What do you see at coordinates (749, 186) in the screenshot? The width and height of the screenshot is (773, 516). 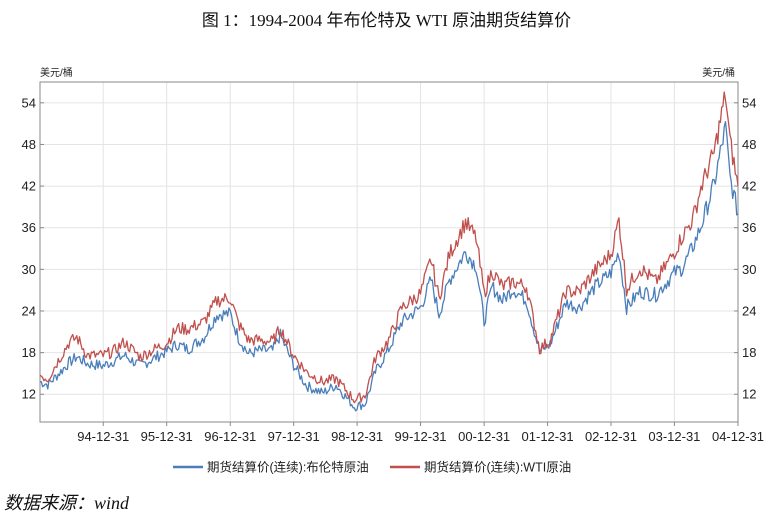 I see `y-tick-label-right: 42` at bounding box center [749, 186].